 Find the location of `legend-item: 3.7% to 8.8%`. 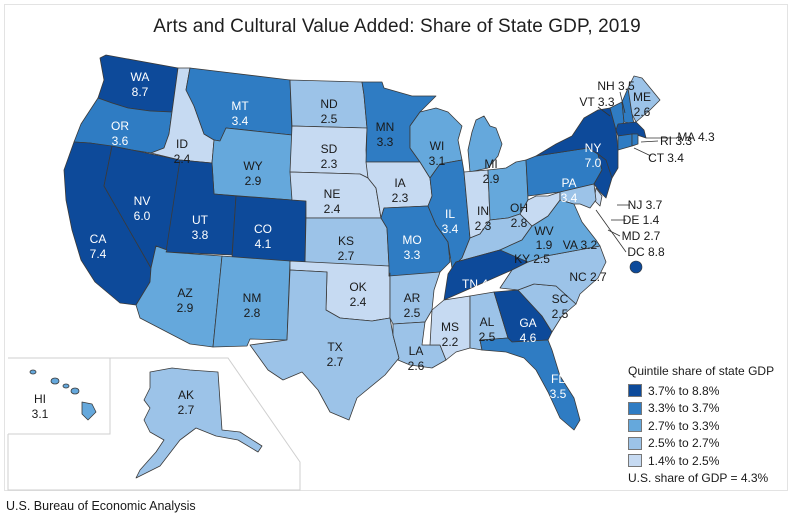

legend-item: 3.7% to 8.8% is located at coordinates (701, 390).